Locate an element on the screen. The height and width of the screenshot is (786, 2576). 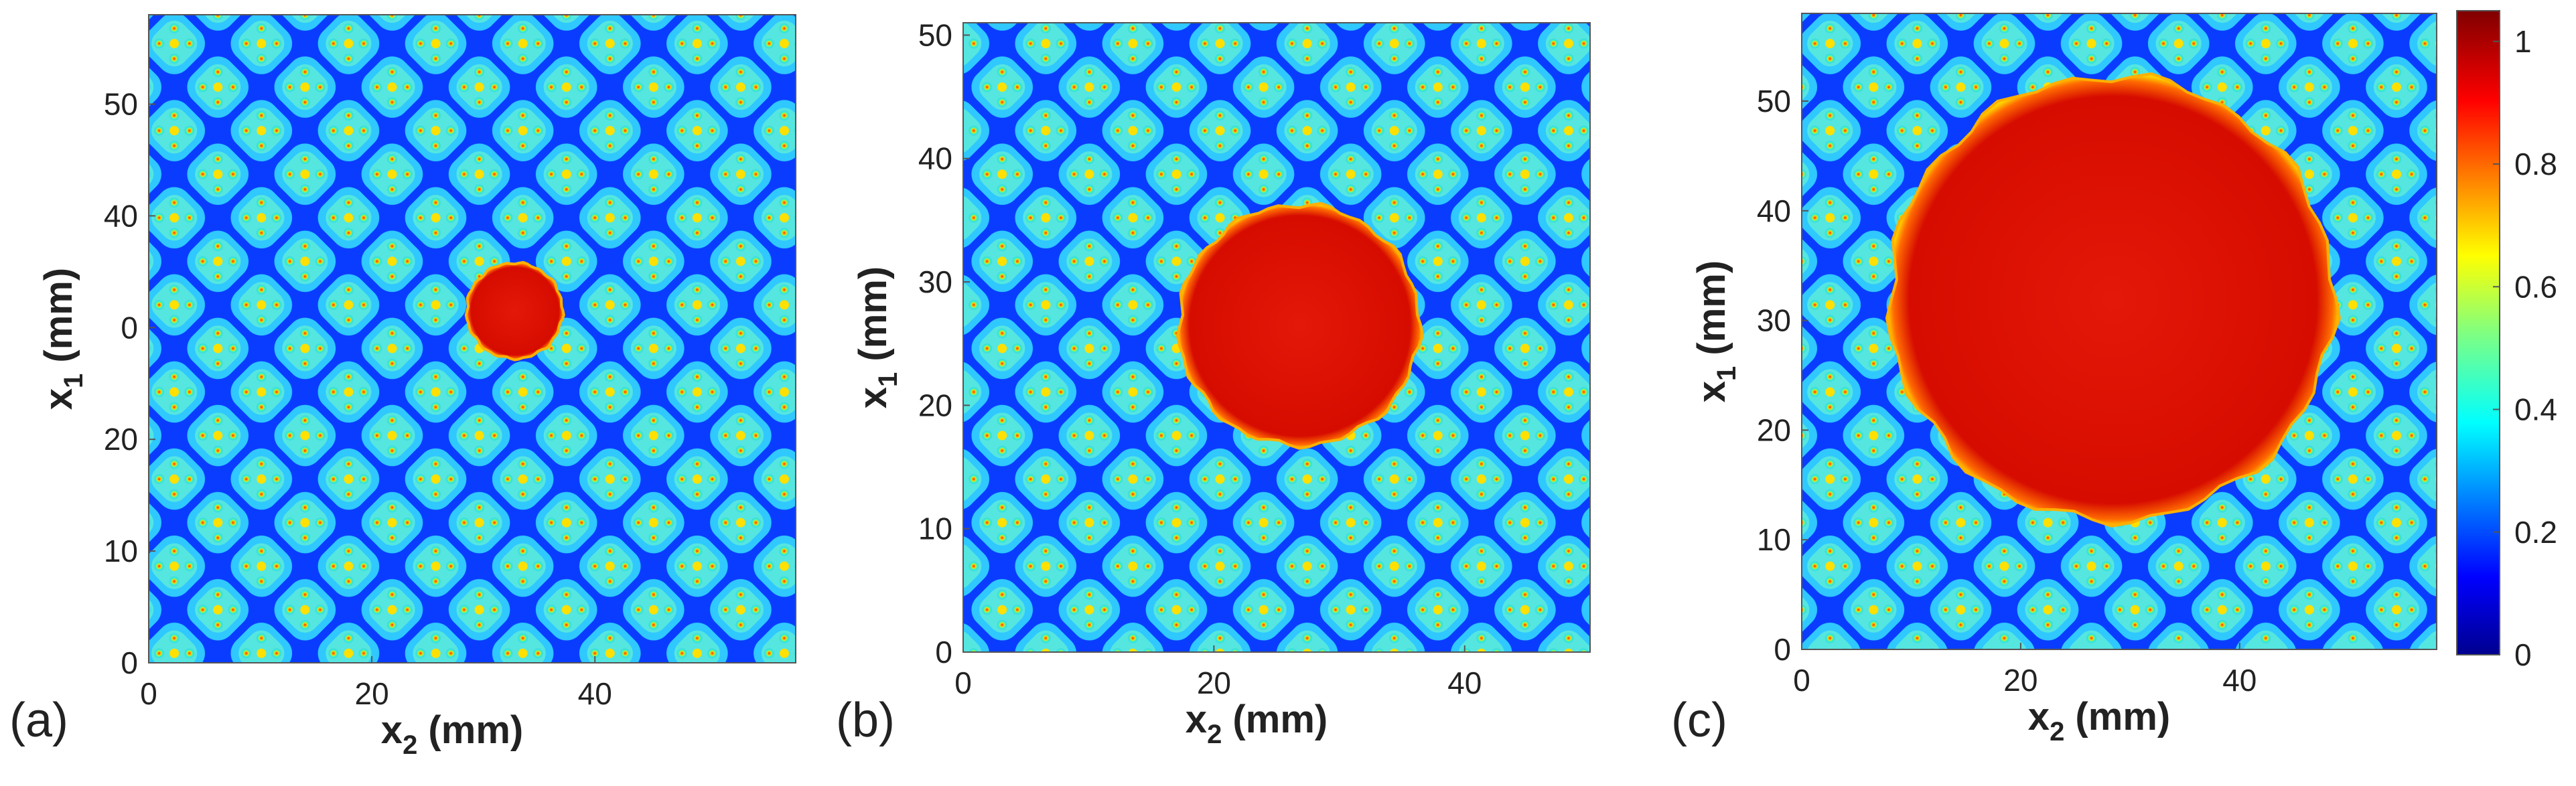
colorbar: 0 0.2 0.4 0.6 0.8 1 is located at coordinates (2506, 341).